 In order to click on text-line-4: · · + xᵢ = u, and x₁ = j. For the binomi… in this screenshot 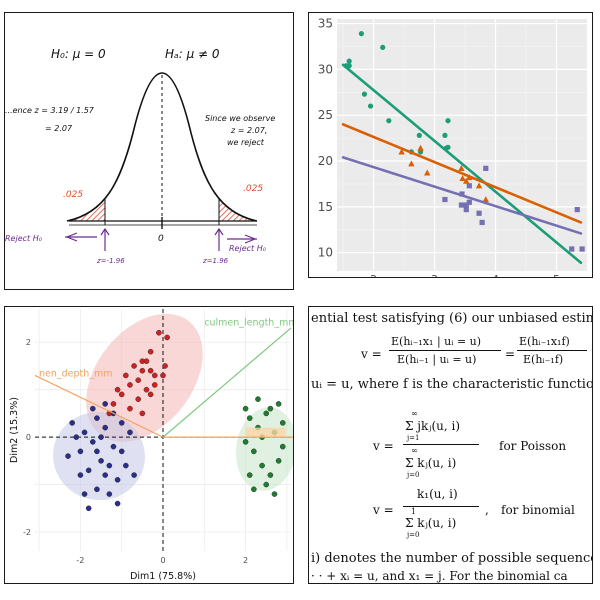, I will do `click(439, 576)`.